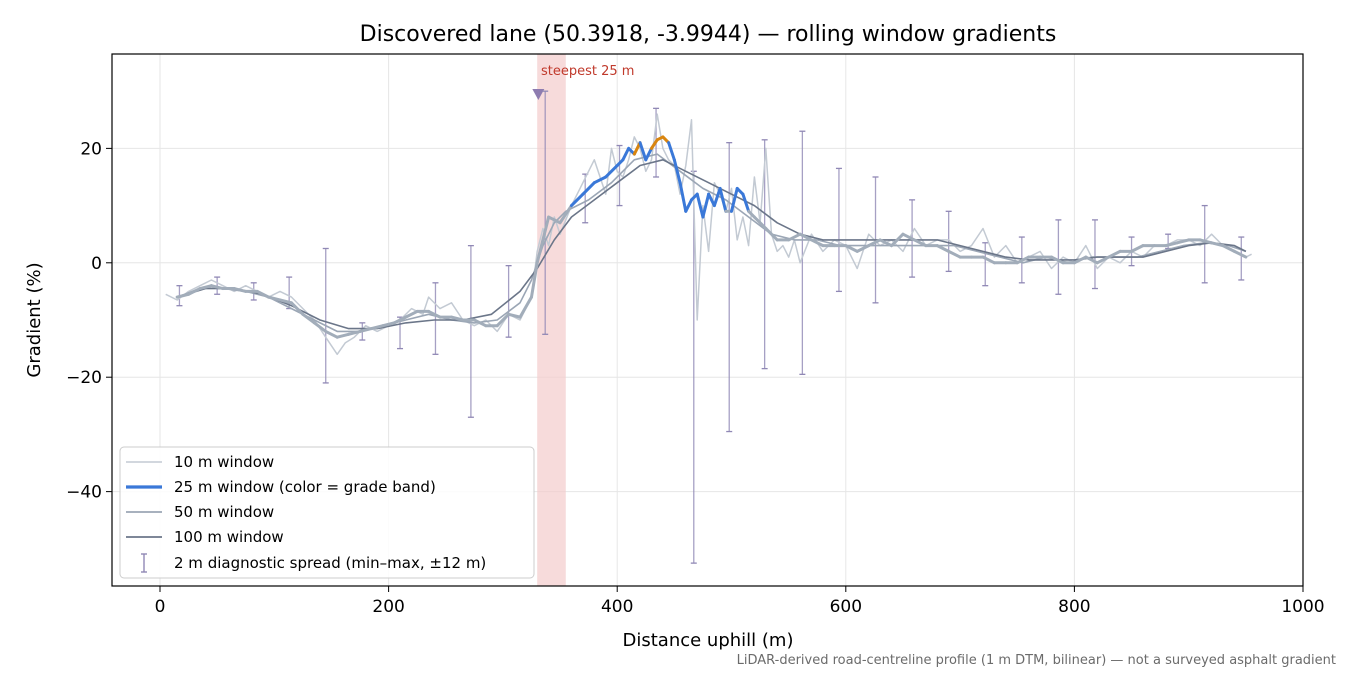 The image size is (1350, 675). Describe the element at coordinates (1302, 607) in the screenshot. I see `x-tick-label: 1000` at that location.